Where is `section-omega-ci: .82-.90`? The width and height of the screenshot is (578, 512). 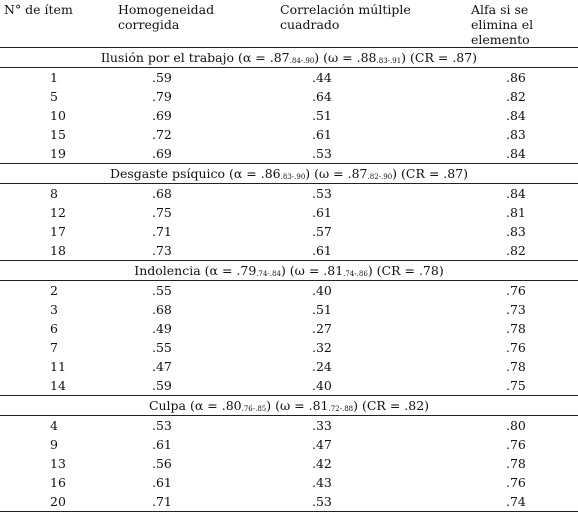
section-omega-ci: .82-.90 is located at coordinates (380, 177).